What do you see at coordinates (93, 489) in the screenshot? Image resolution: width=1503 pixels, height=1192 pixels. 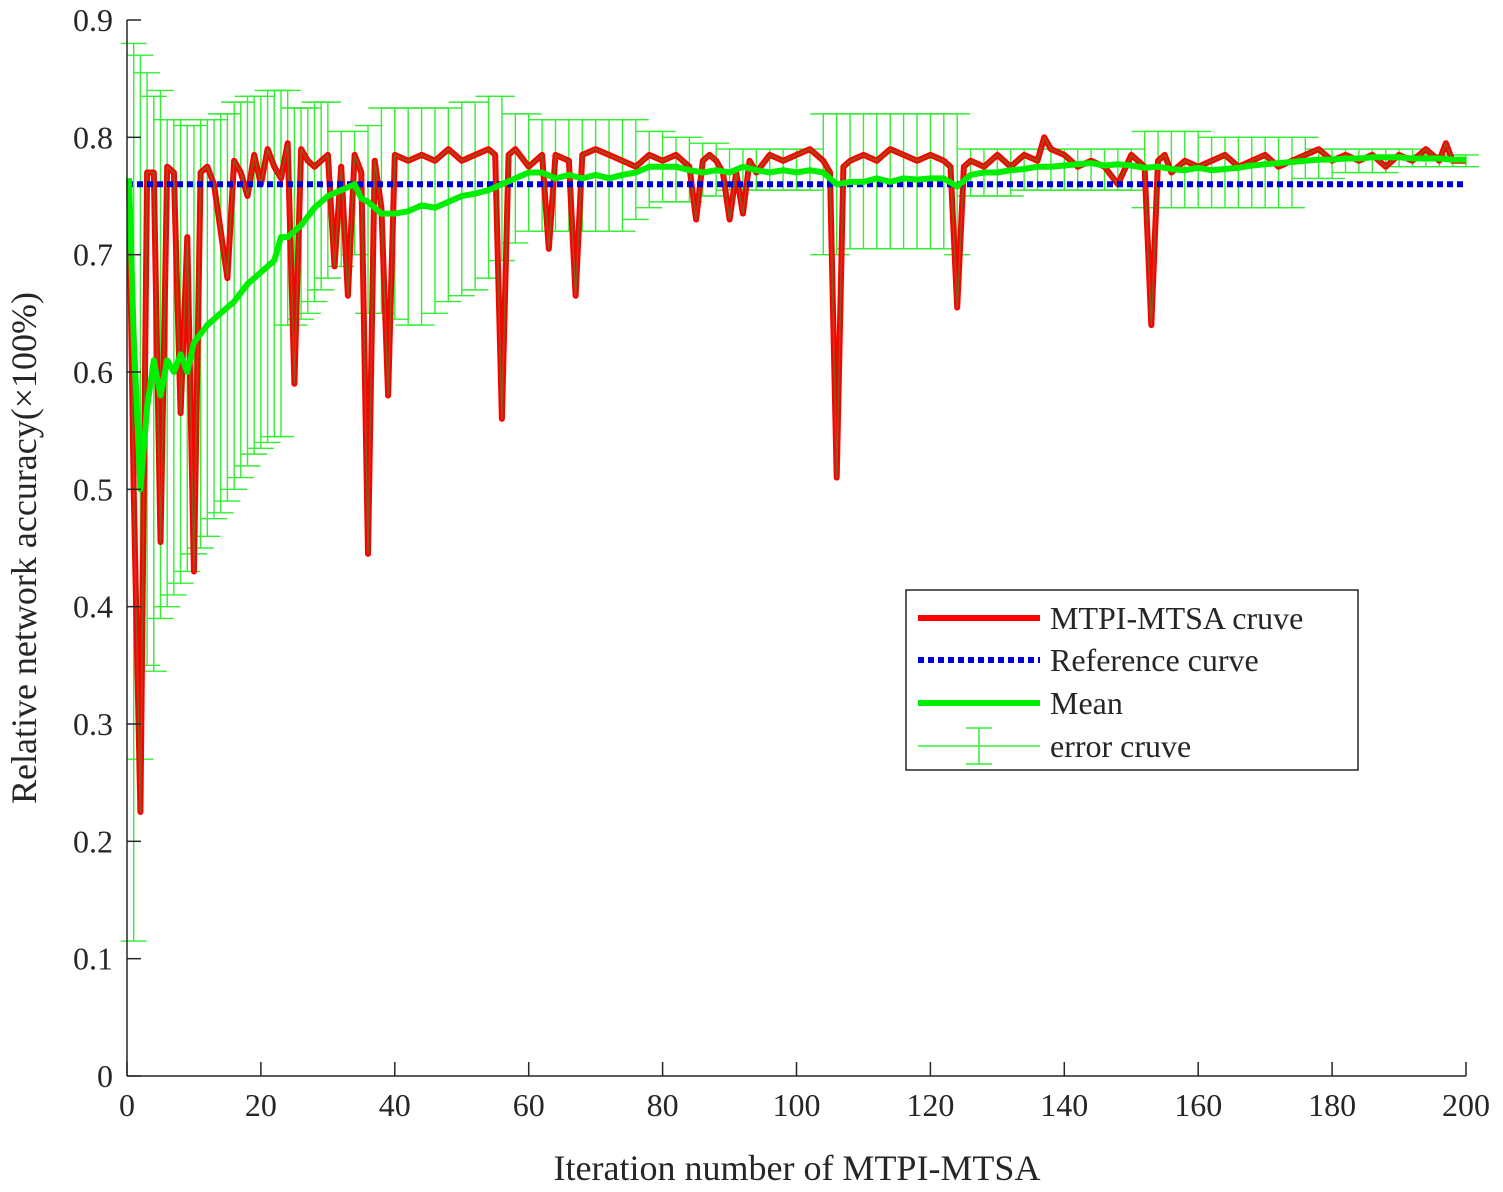 I see `y-tick-label: 0.5` at bounding box center [93, 489].